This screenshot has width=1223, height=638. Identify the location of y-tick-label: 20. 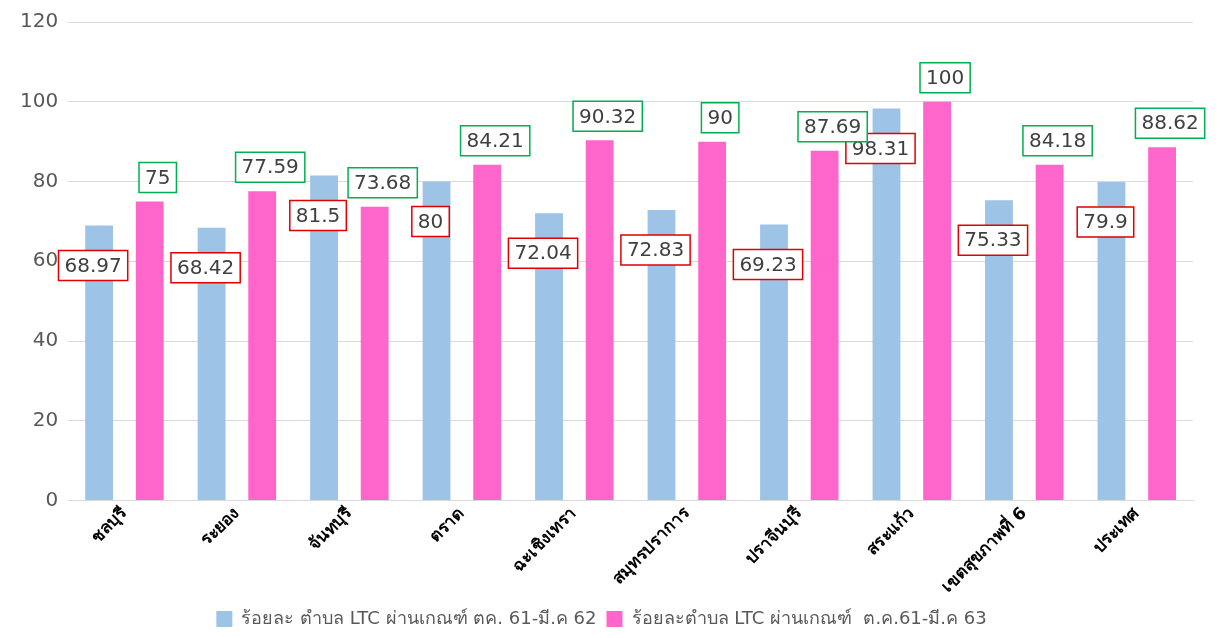
(45, 419).